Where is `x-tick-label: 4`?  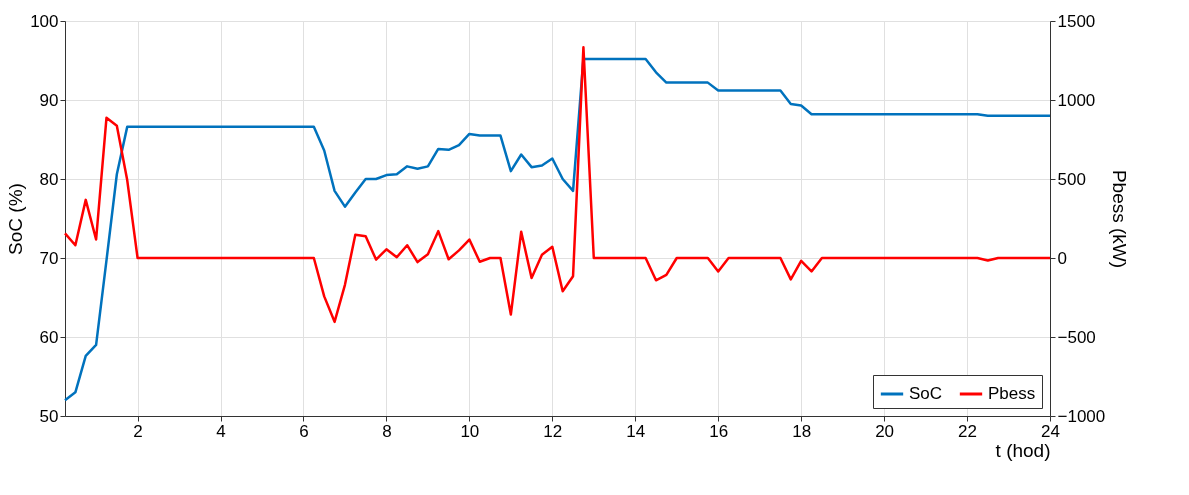 x-tick-label: 4 is located at coordinates (221, 431).